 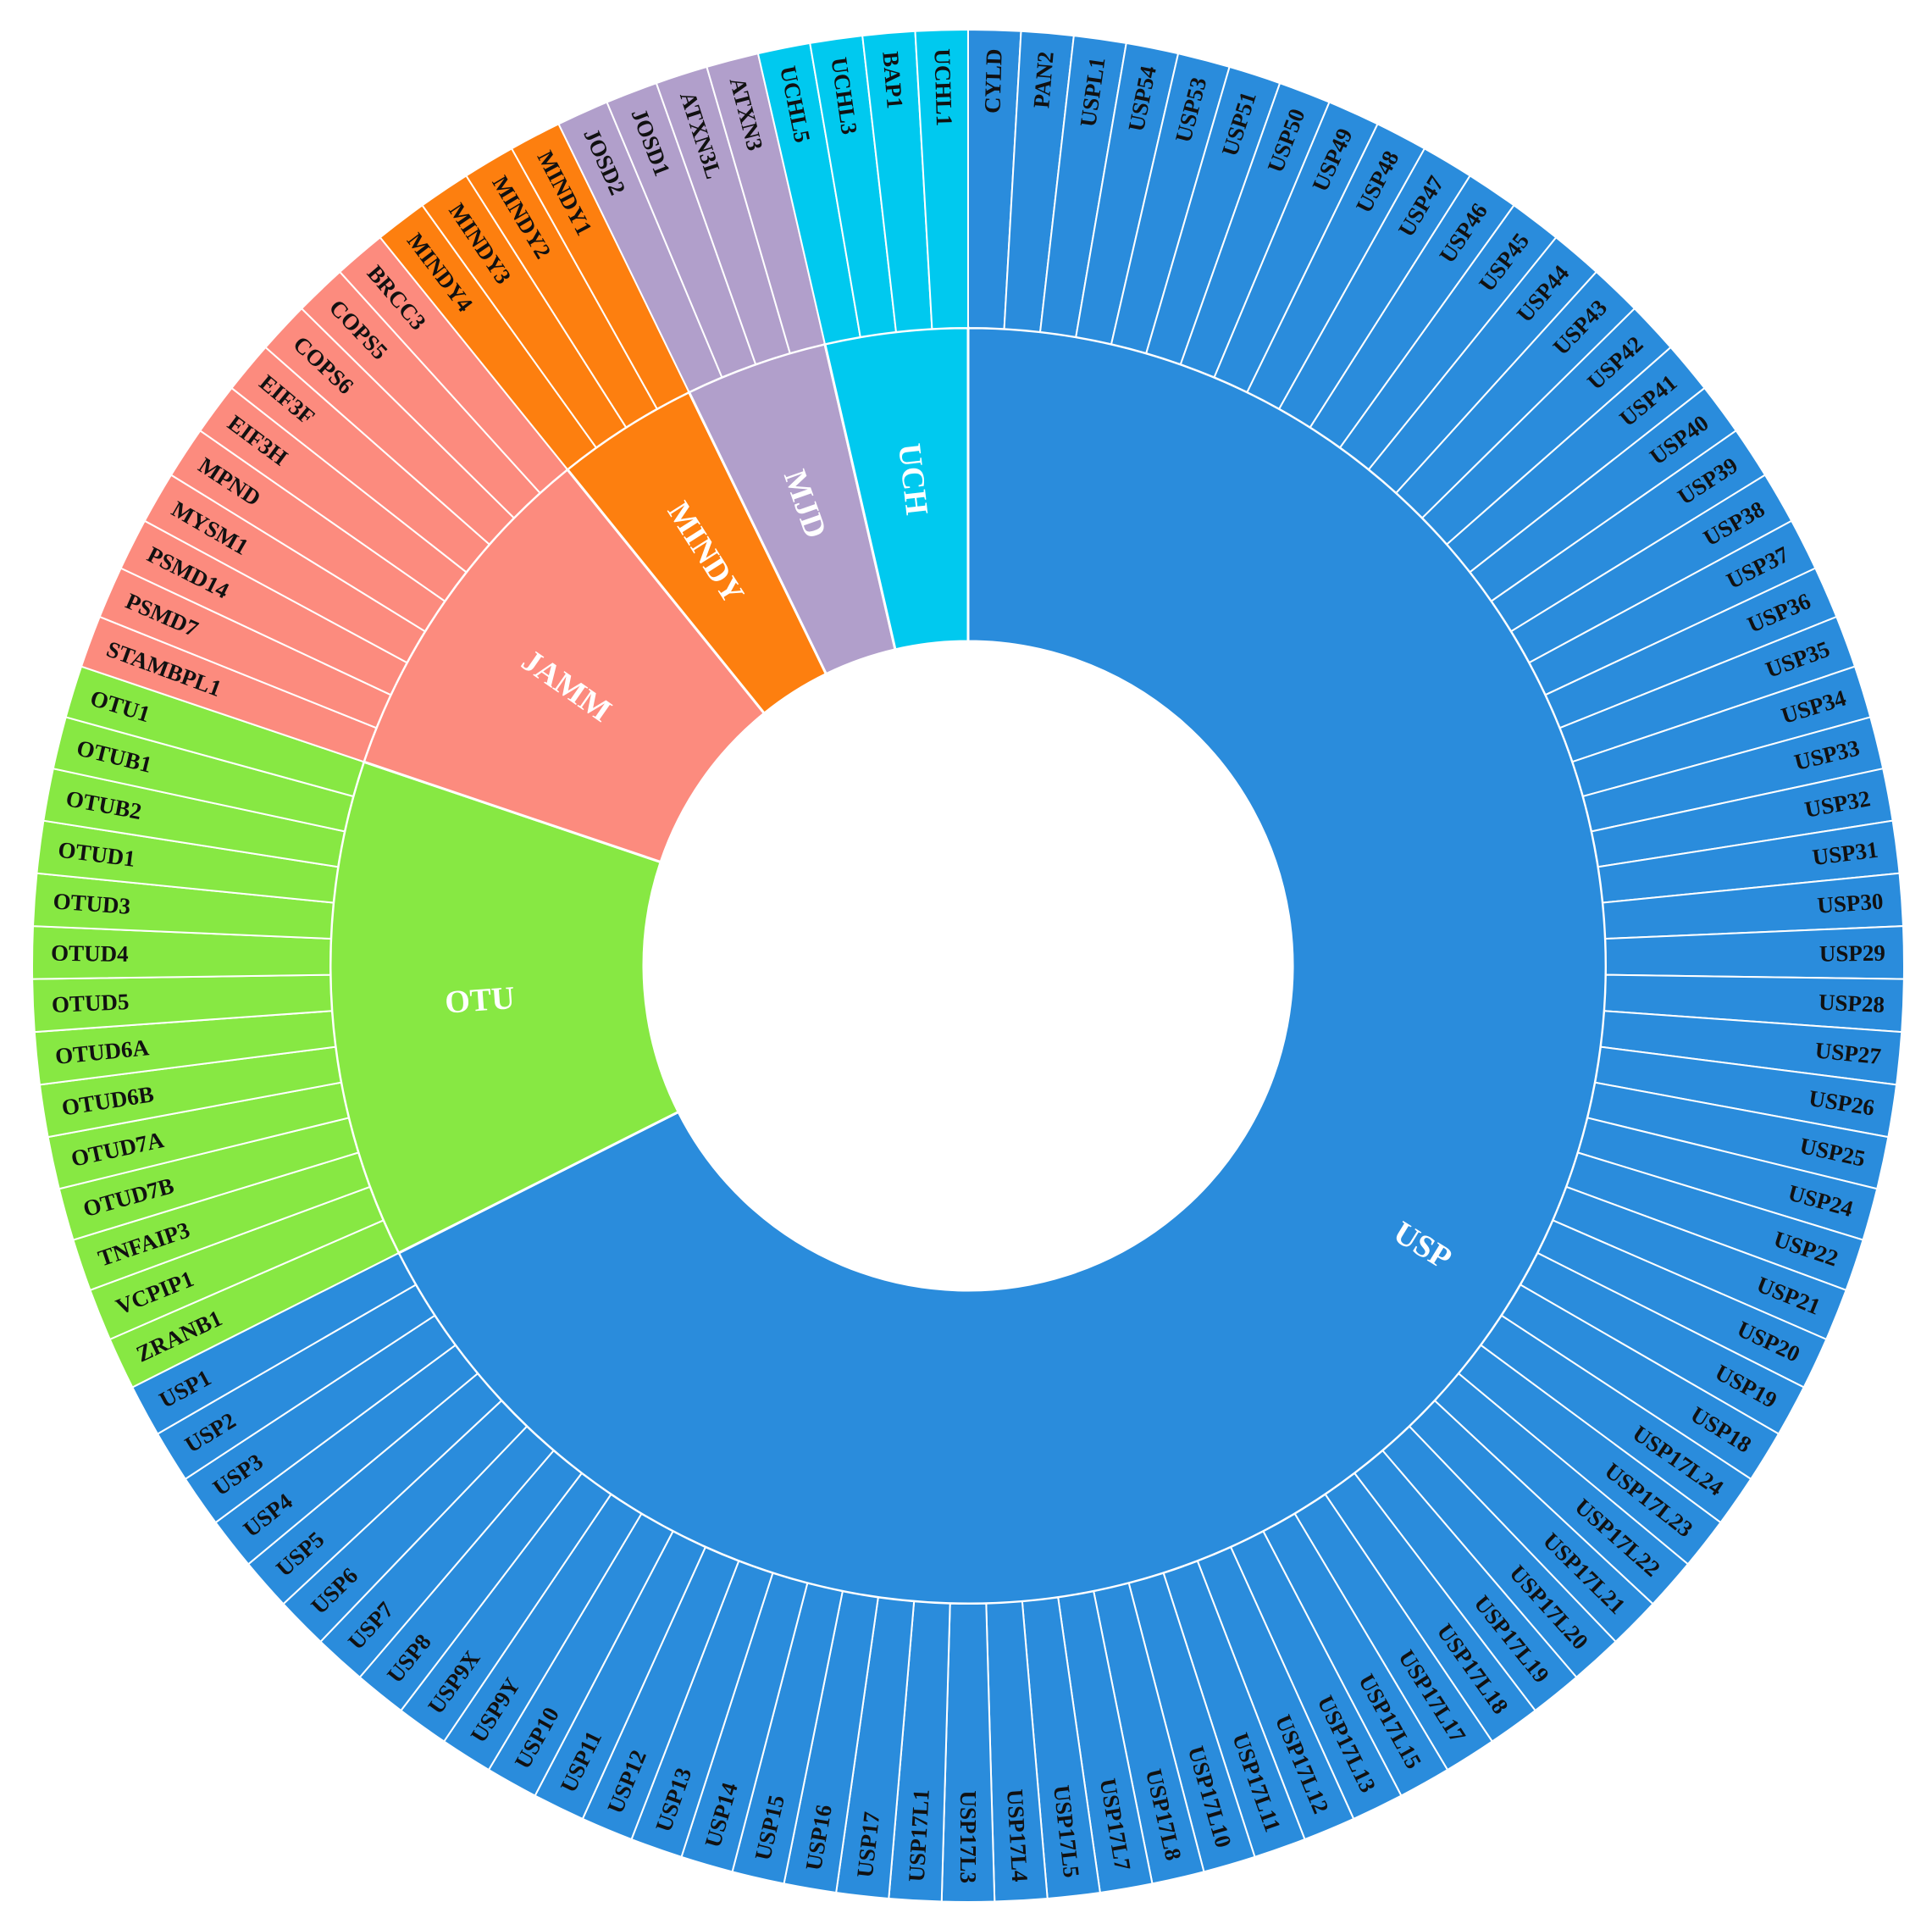 What do you see at coordinates (993, 81) in the screenshot?
I see `member-label-cyld: CYLD` at bounding box center [993, 81].